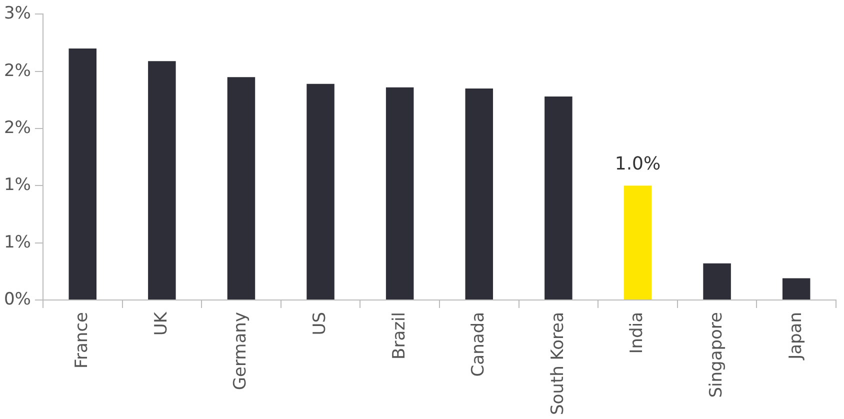  What do you see at coordinates (716, 355) in the screenshot?
I see `x-tick-label: Singapore` at bounding box center [716, 355].